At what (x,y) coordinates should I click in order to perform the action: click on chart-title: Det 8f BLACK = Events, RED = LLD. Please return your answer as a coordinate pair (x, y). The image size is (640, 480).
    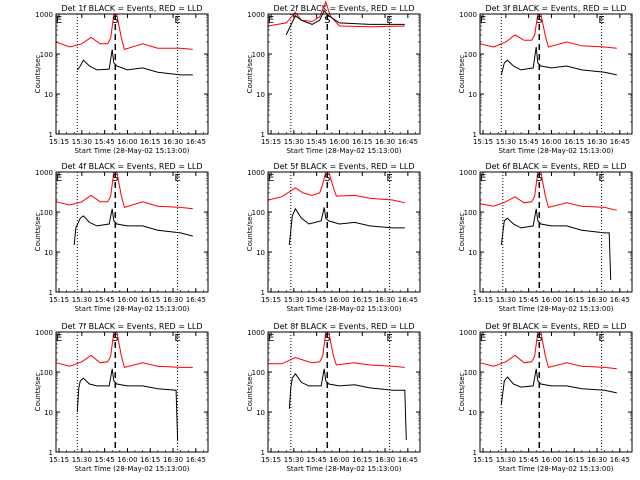
    Looking at the image, I should click on (343, 326).